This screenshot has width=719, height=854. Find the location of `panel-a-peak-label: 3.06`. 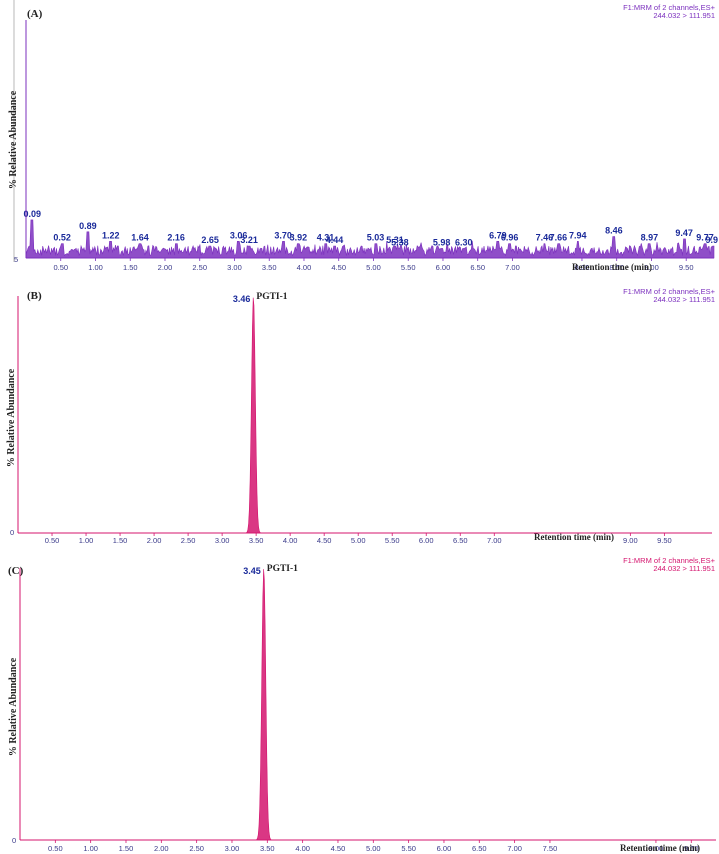

panel-a-peak-label: 3.06 is located at coordinates (239, 235).